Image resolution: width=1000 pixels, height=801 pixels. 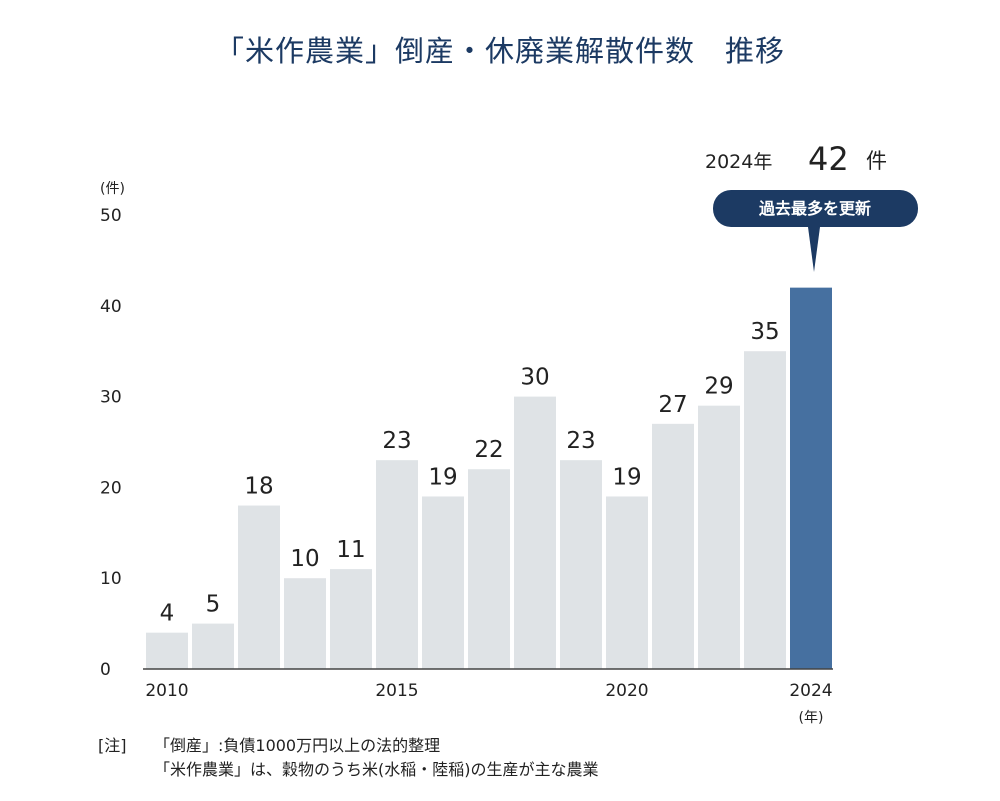 I want to click on bar-2021, so click(x=673, y=546).